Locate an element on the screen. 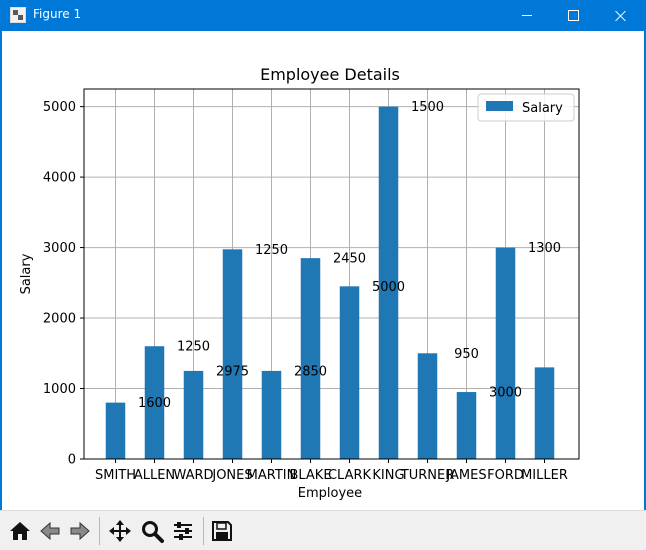 The width and height of the screenshot is (646, 550). magnifier-icon is located at coordinates (153, 532).